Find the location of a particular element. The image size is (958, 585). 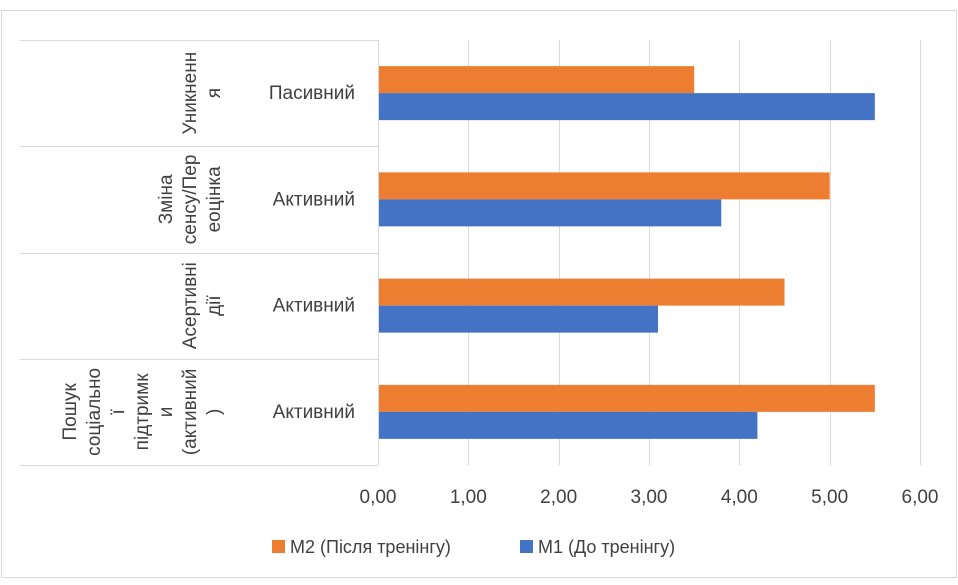

group-label-line: ) is located at coordinates (214, 412).